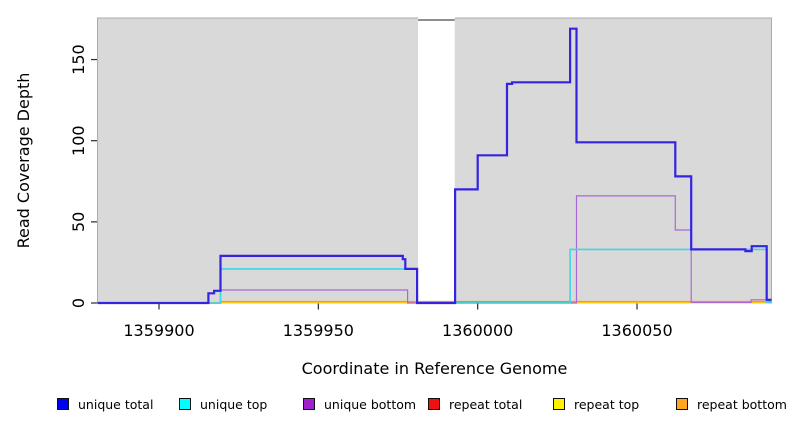 This screenshot has width=792, height=432. I want to click on x-tick-label: 1359950, so click(318, 330).